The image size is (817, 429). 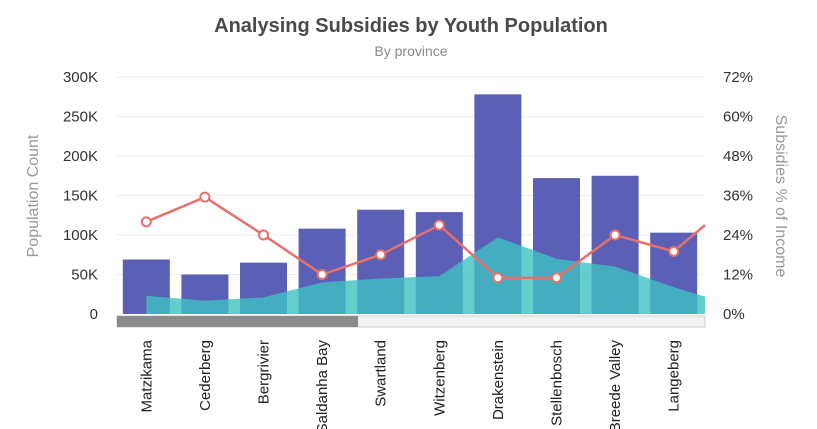 What do you see at coordinates (80, 235) in the screenshot?
I see `left-axis-tick-label: 100K` at bounding box center [80, 235].